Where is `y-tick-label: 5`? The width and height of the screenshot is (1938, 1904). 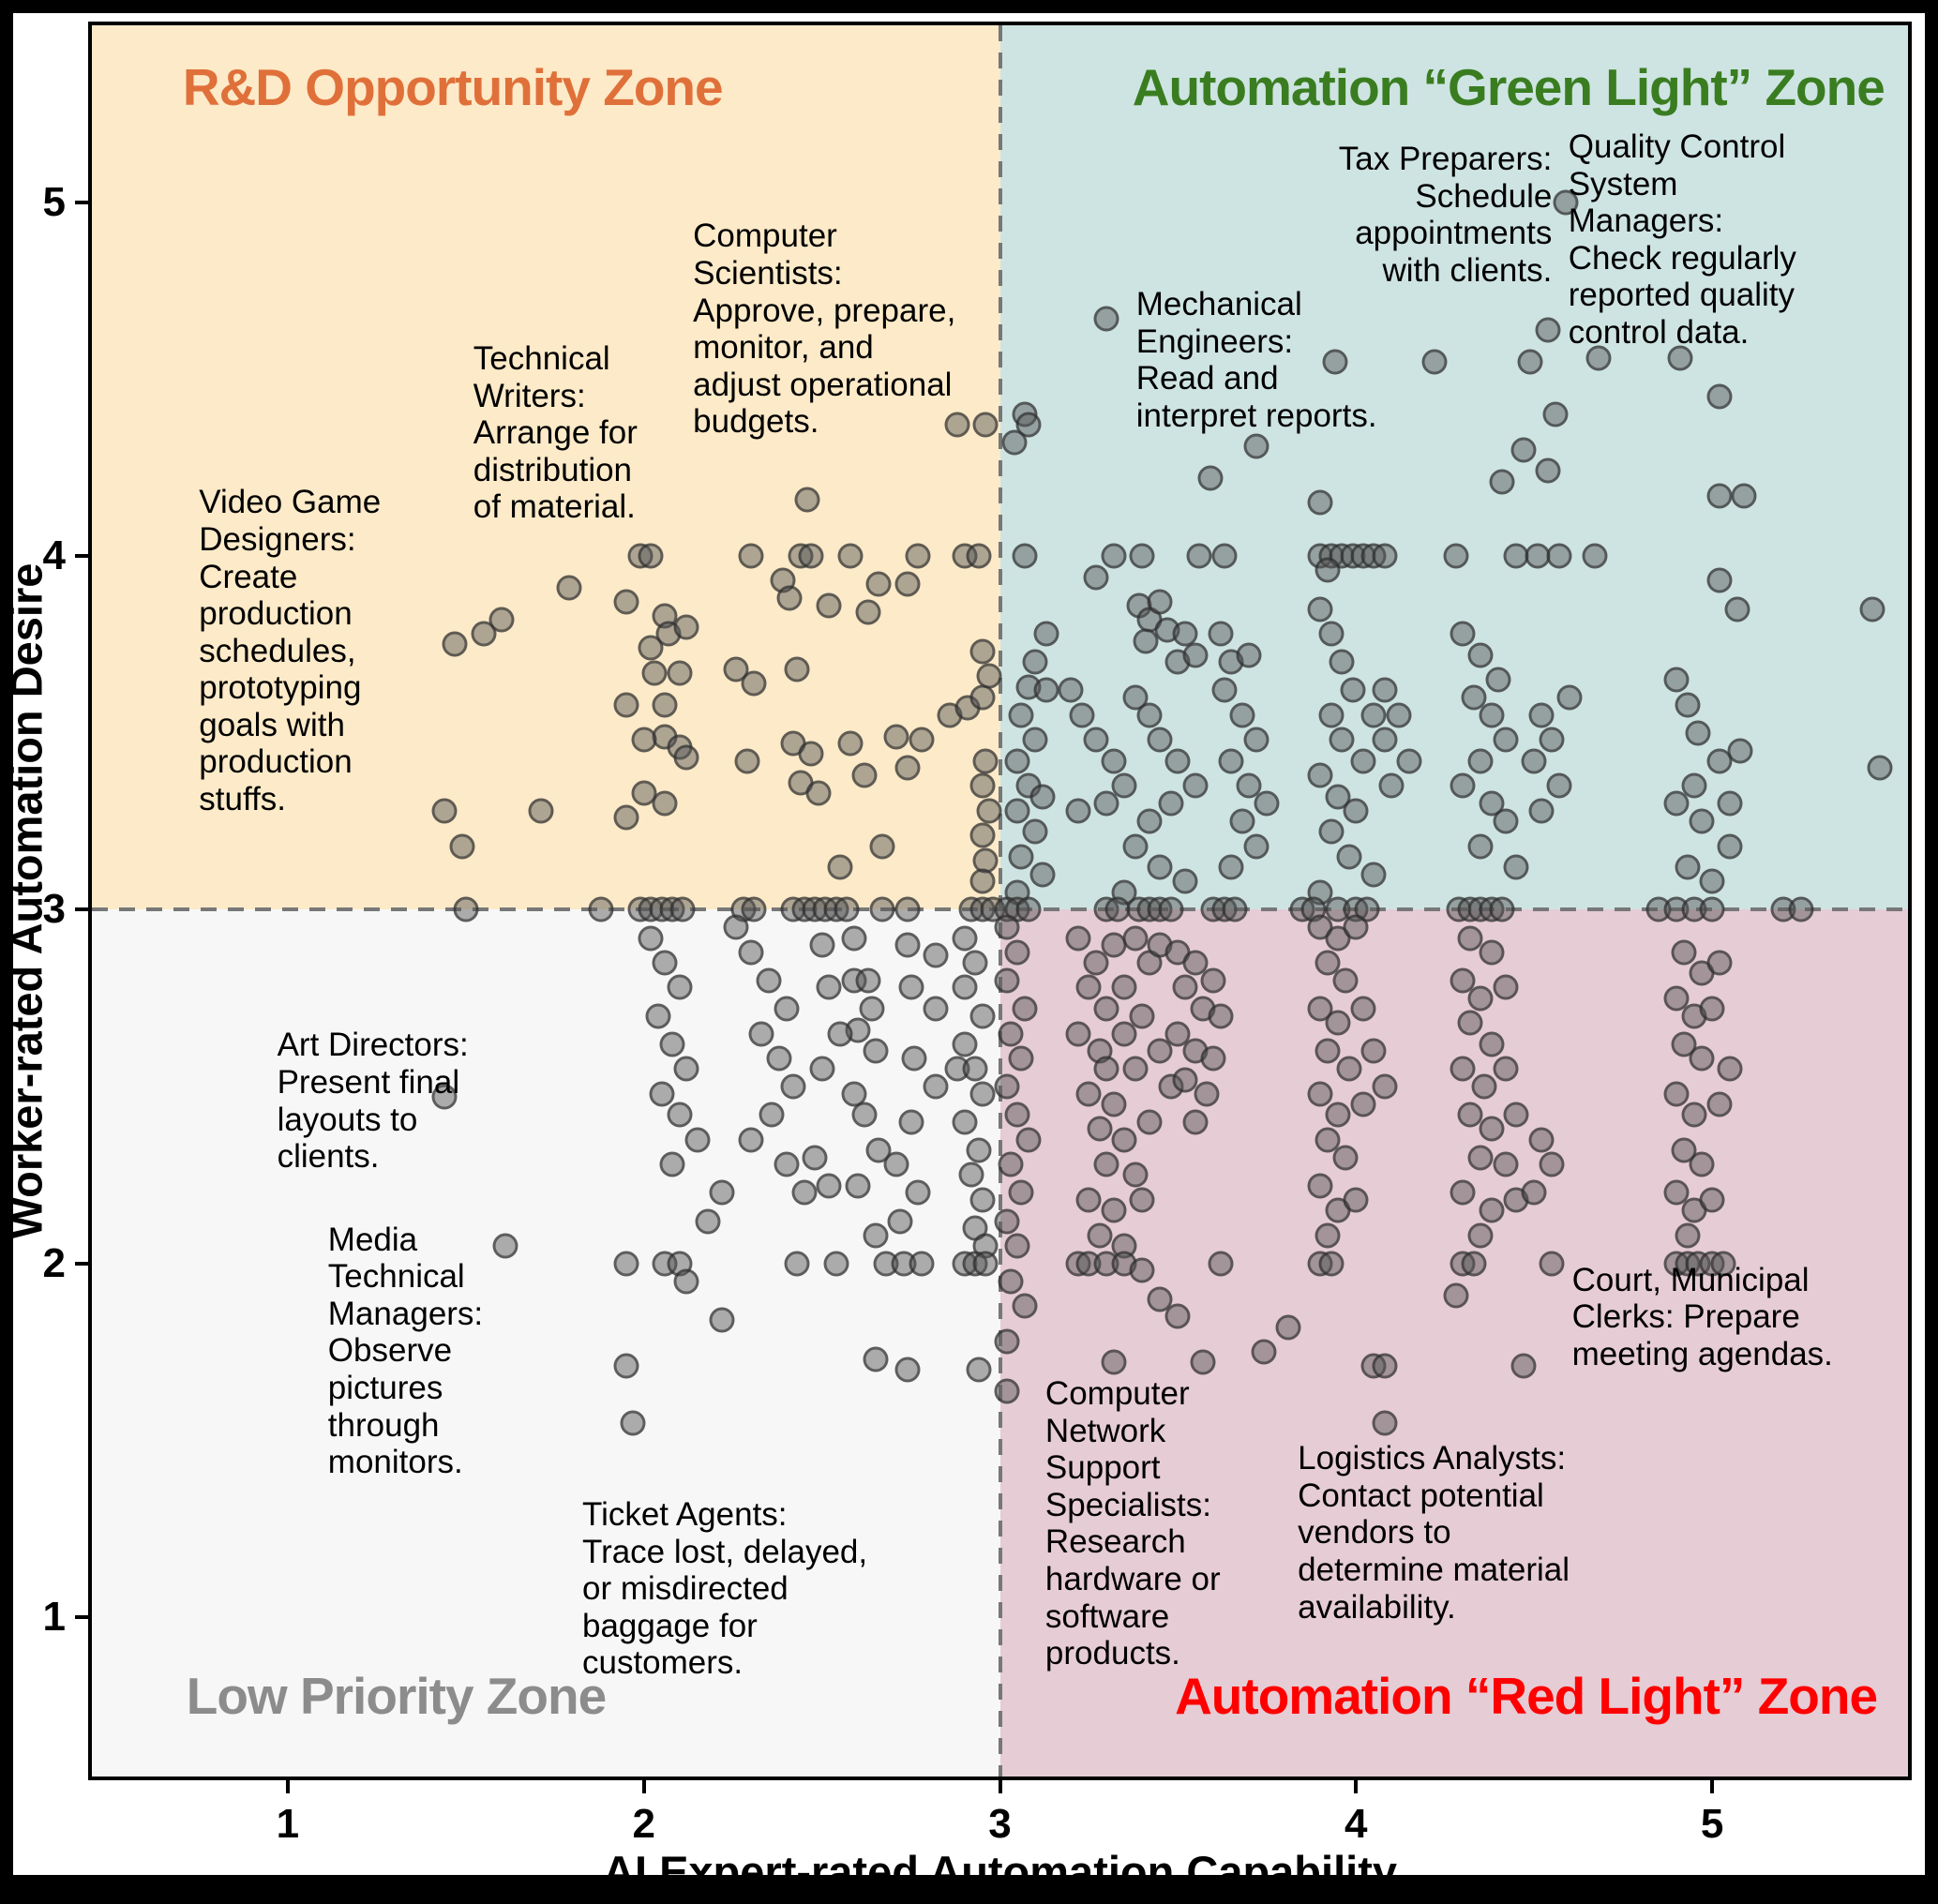 y-tick-label: 5 is located at coordinates (54, 201).